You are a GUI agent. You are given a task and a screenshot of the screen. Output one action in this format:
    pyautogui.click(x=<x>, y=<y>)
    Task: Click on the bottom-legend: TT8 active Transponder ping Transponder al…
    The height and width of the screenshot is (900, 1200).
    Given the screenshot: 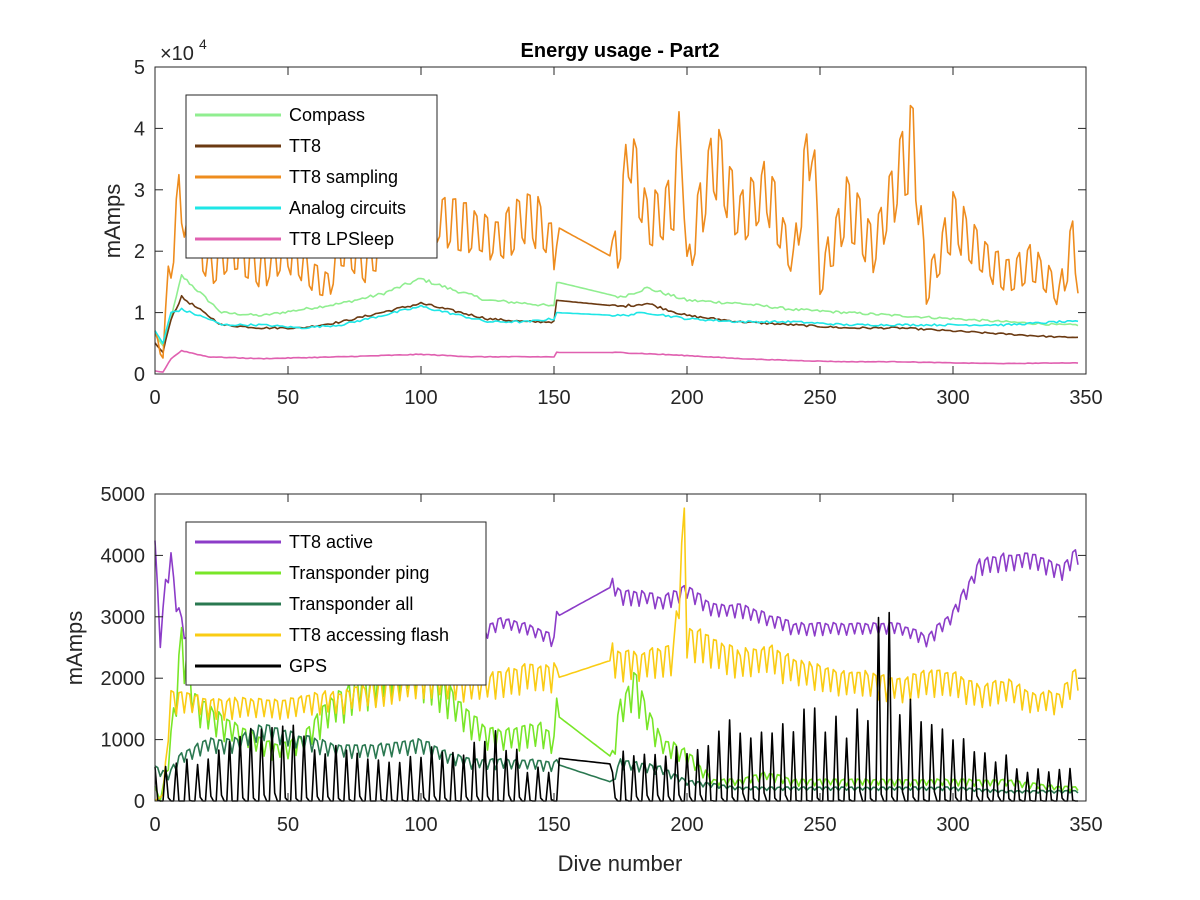 What is the action you would take?
    pyautogui.click(x=336, y=603)
    